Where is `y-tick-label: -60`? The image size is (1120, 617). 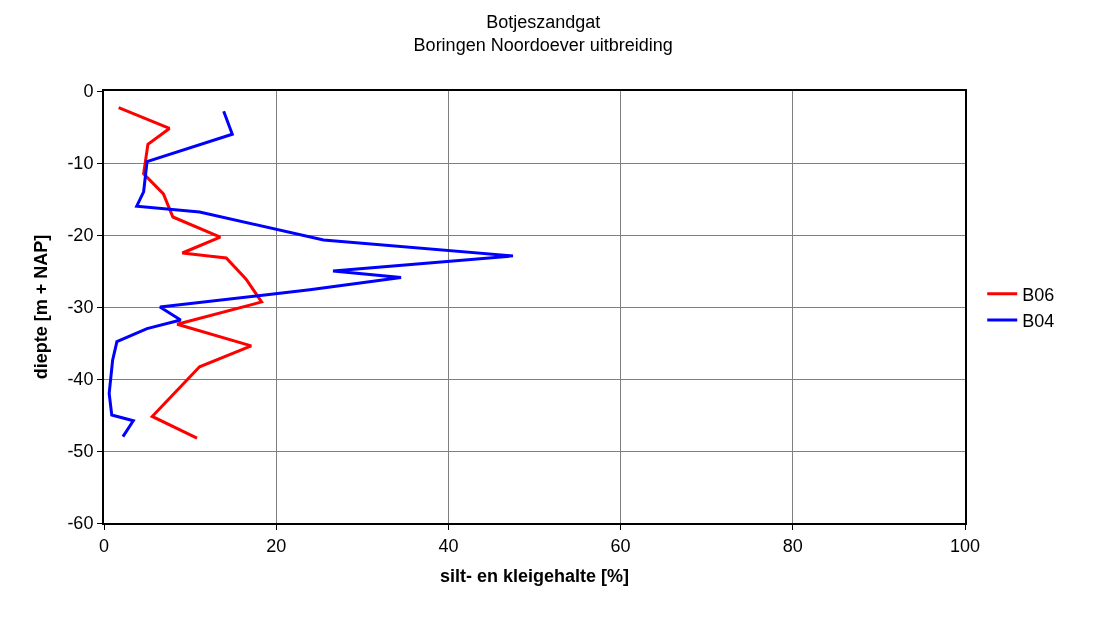 y-tick-label: -60 is located at coordinates (80, 523).